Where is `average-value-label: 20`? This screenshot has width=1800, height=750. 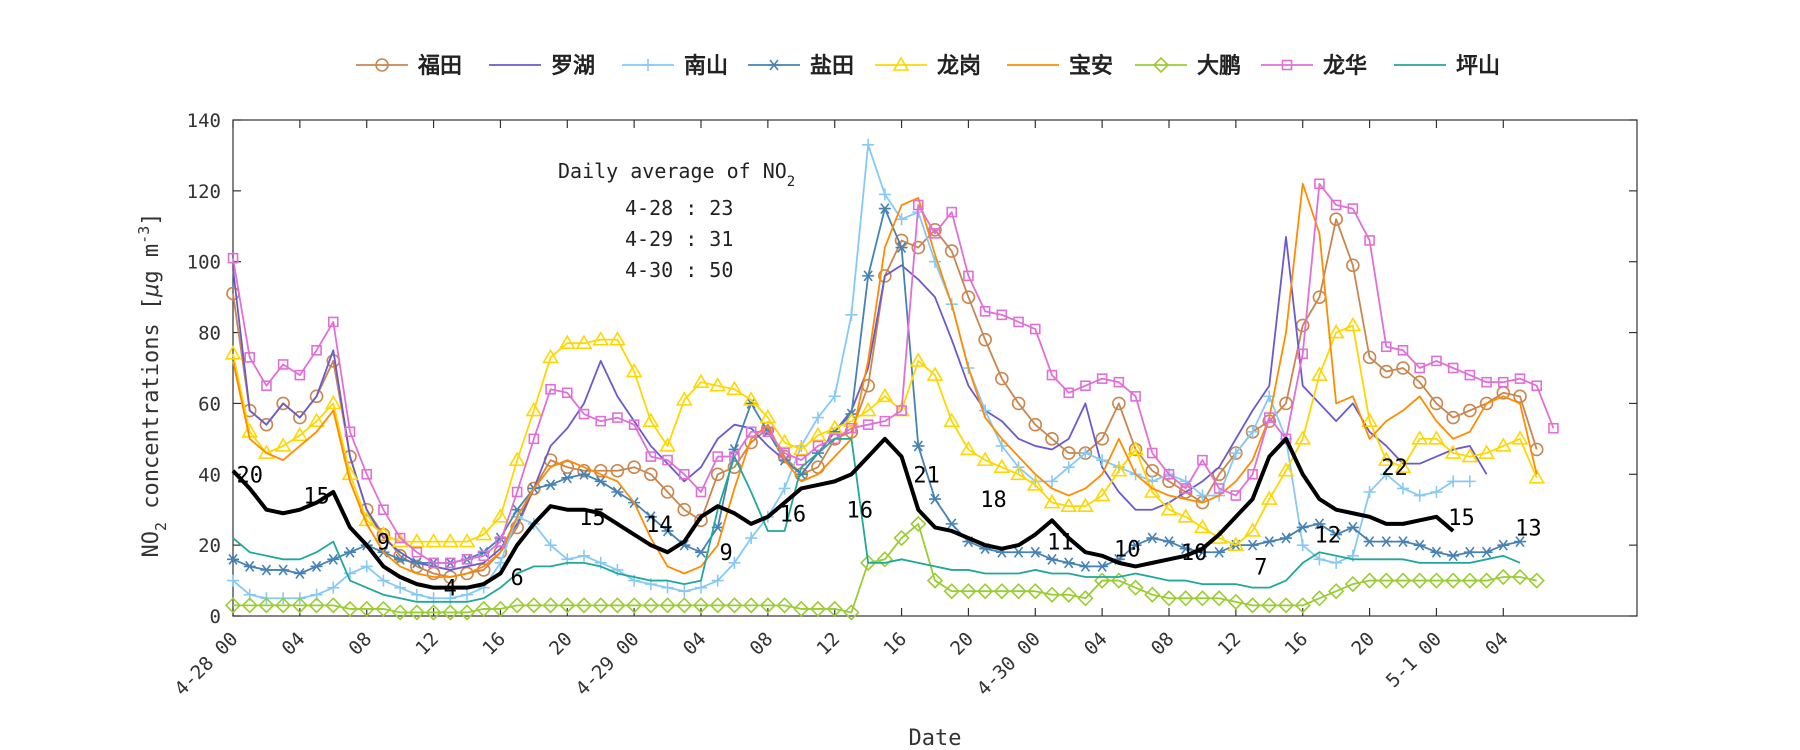 average-value-label: 20 is located at coordinates (249, 475).